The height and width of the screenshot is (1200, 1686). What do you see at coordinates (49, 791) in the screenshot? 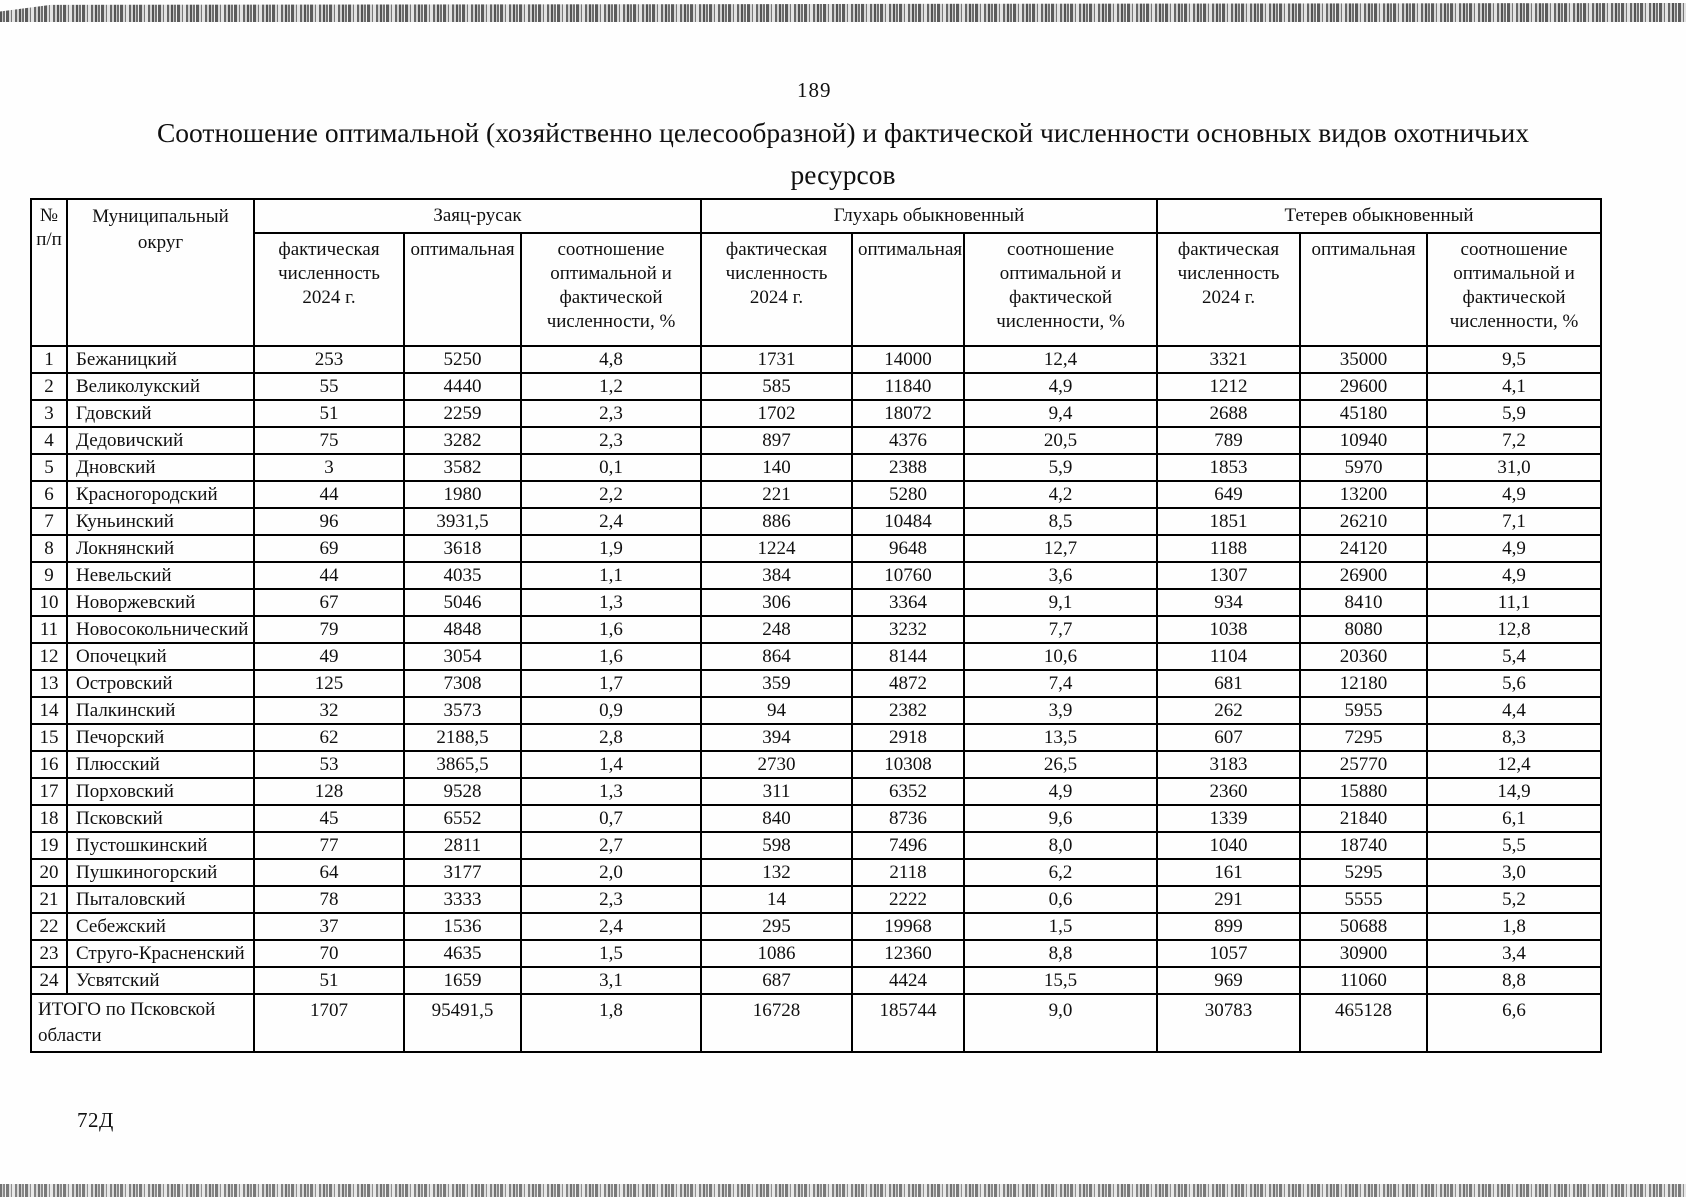
I see `row-number-cell: 17` at bounding box center [49, 791].